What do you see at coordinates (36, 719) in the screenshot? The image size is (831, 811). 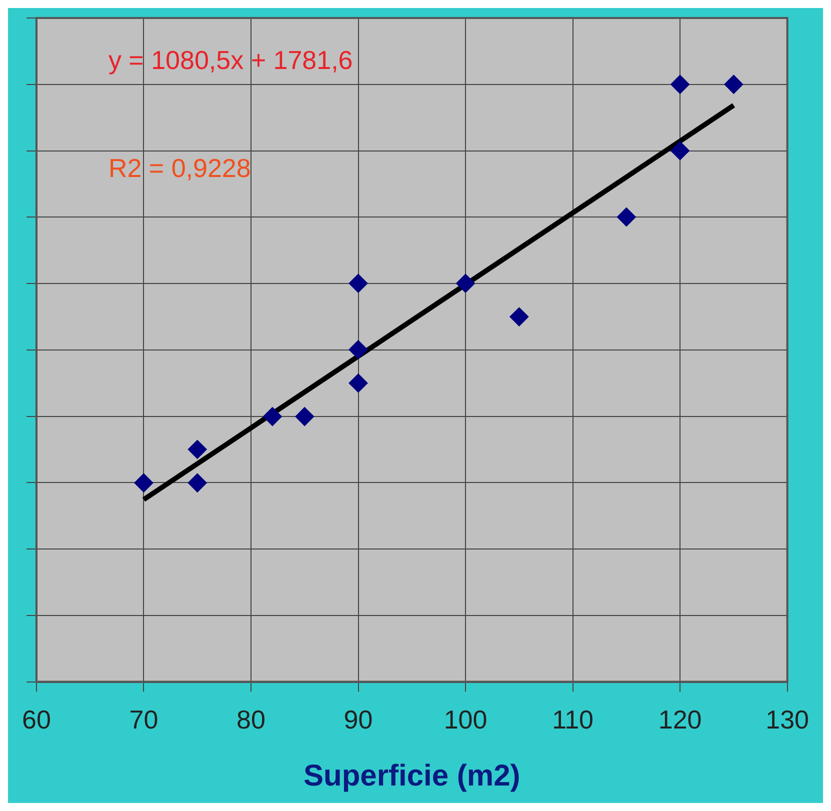 I see `x-tick-label: 60` at bounding box center [36, 719].